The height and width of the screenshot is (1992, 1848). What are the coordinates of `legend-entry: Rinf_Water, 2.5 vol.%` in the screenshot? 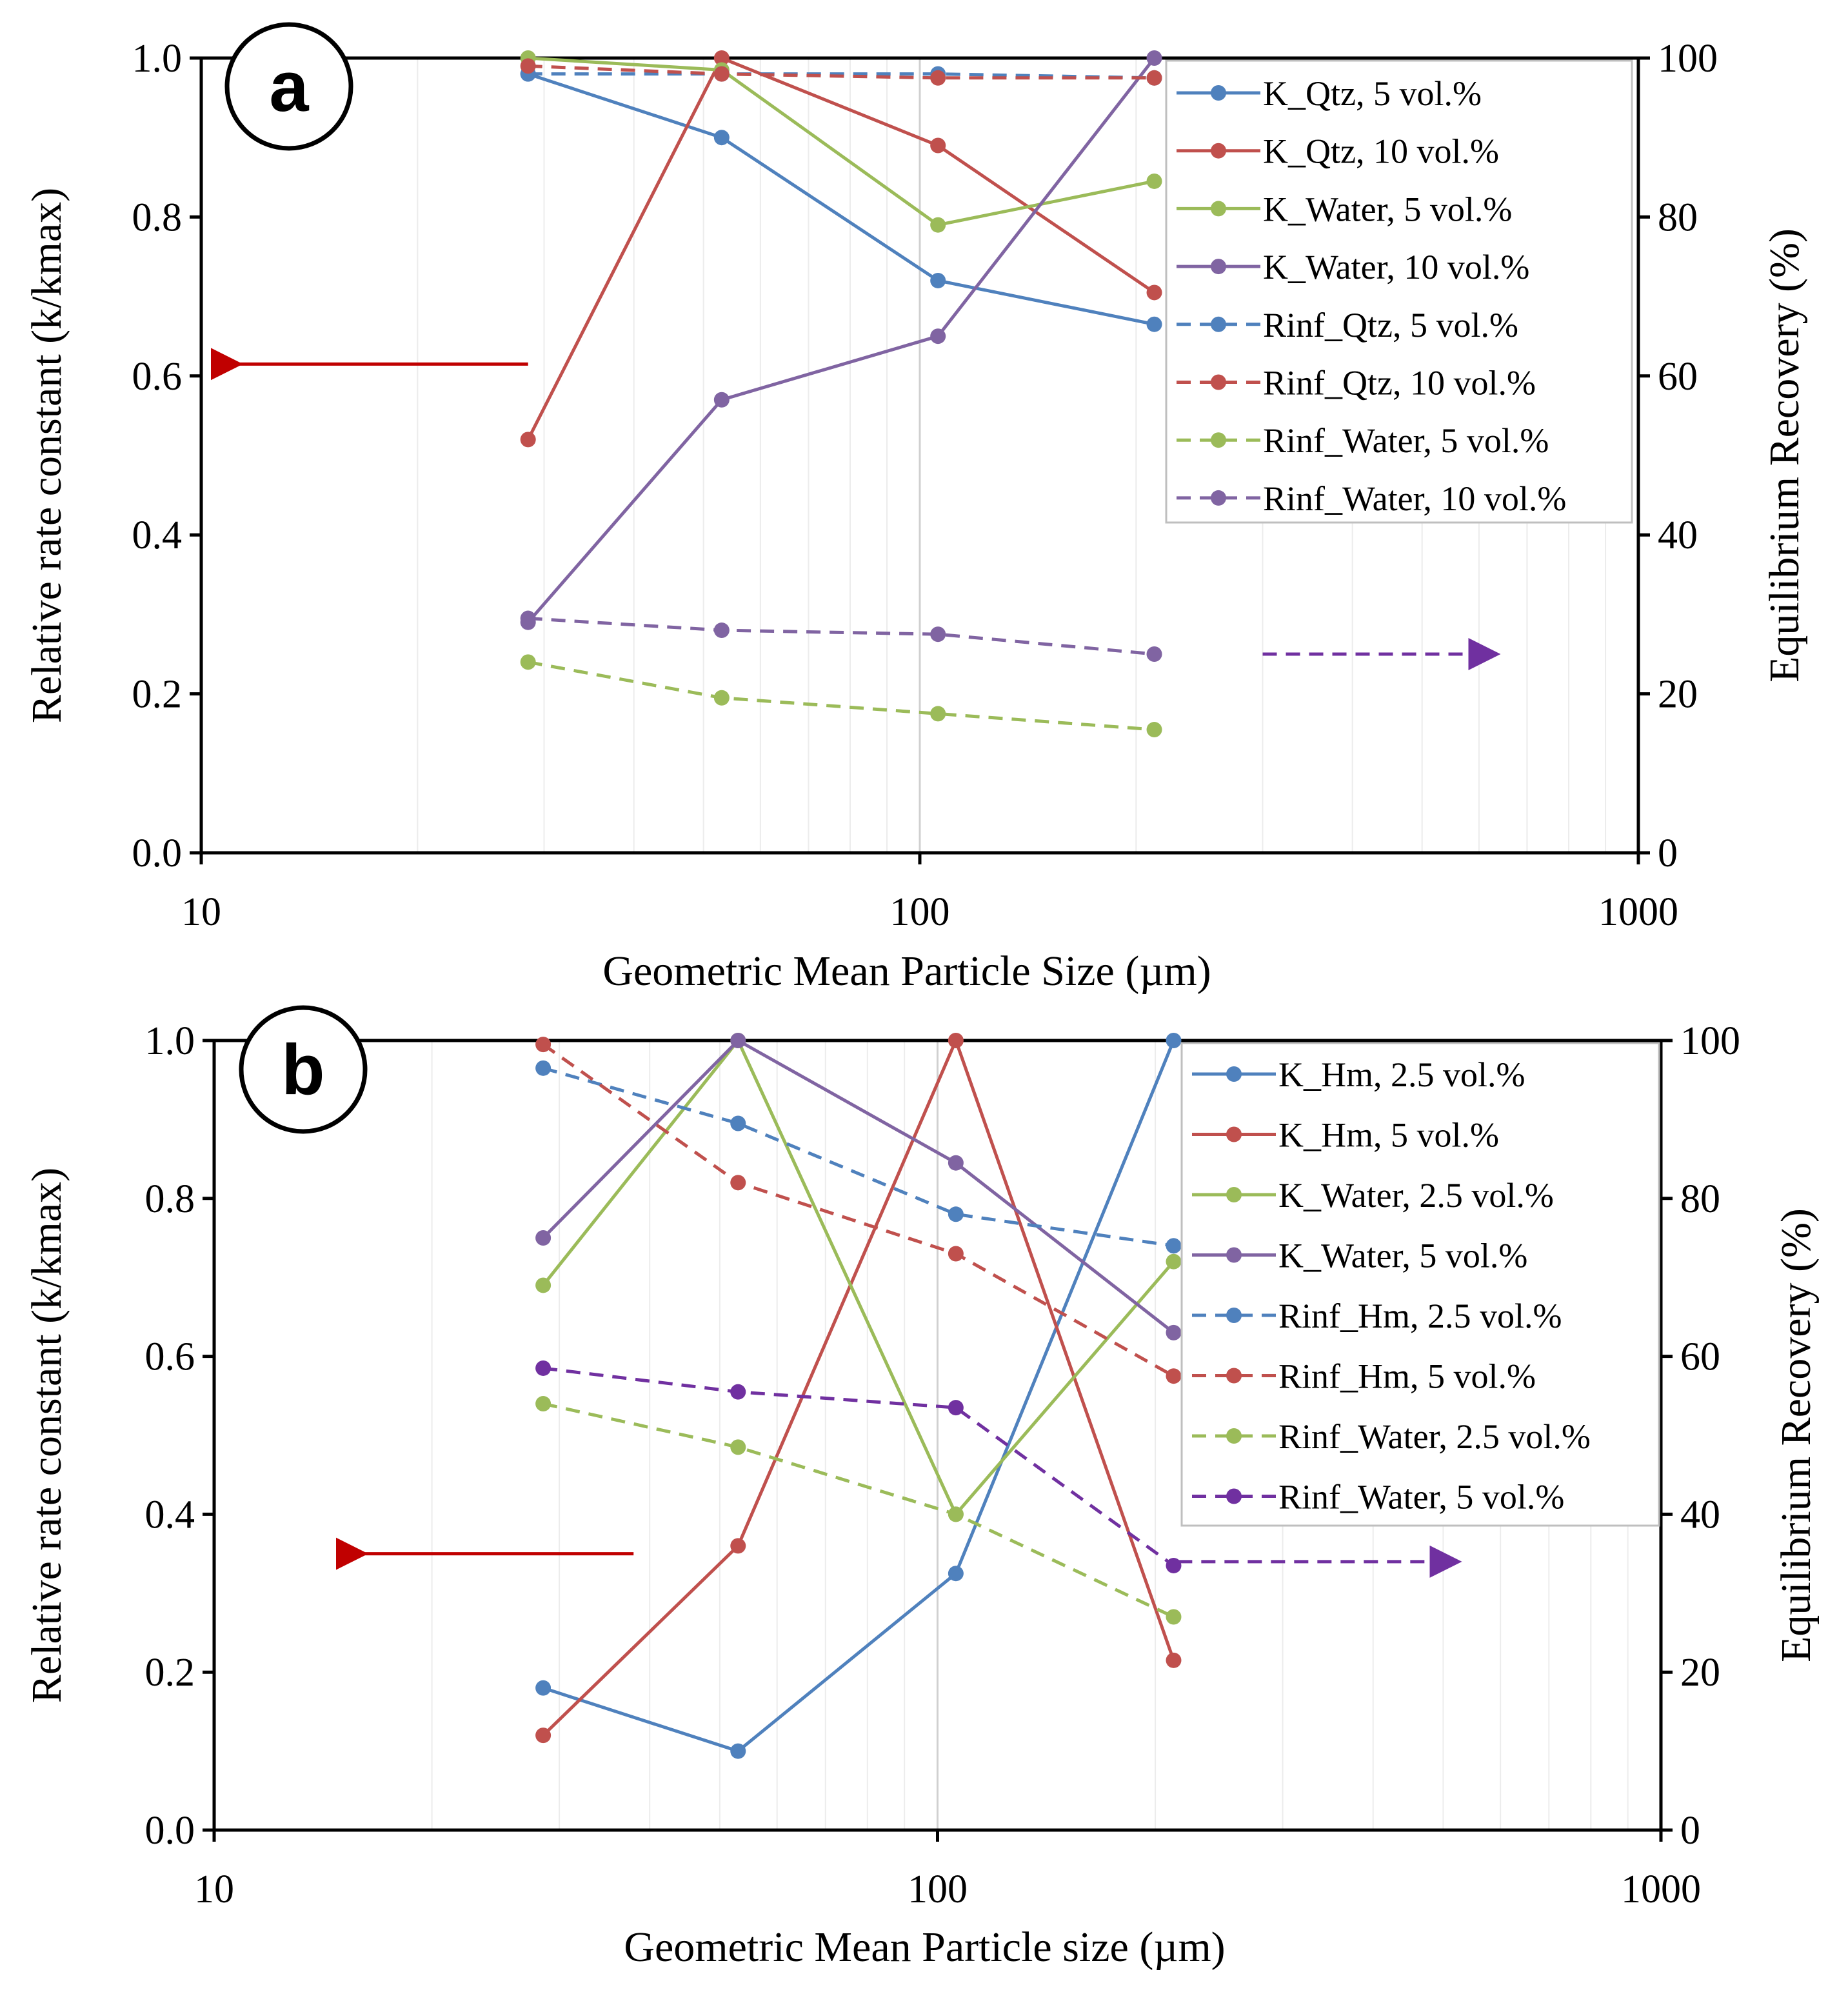 It's located at (1392, 1436).